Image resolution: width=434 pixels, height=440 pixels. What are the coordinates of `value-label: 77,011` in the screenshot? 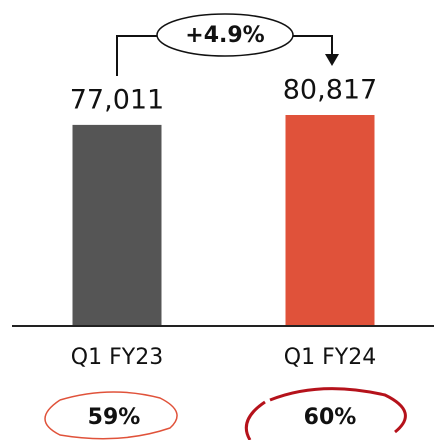 It's located at (117, 99).